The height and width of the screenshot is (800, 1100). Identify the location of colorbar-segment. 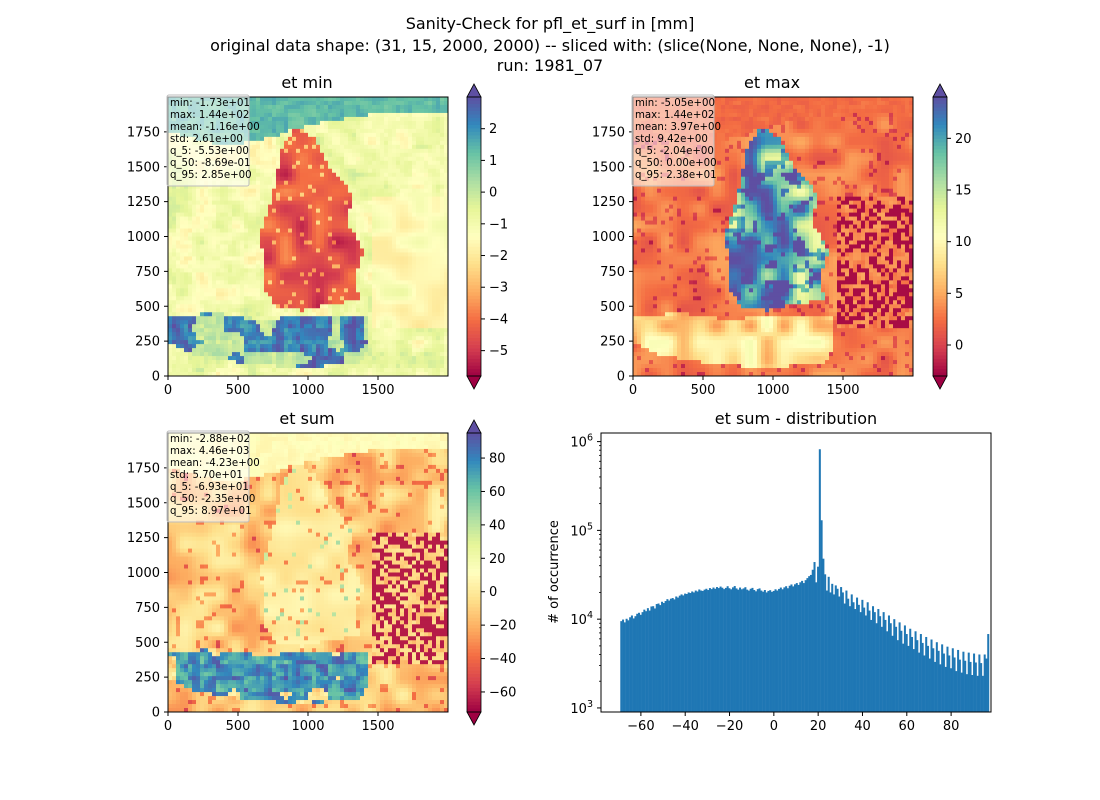
(474, 245).